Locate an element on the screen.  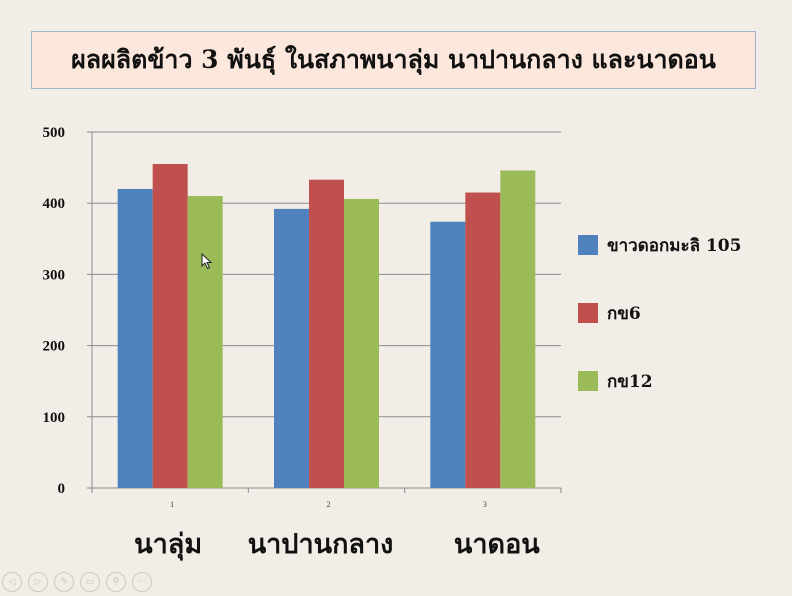
more-icon: ··· is located at coordinates (142, 582).